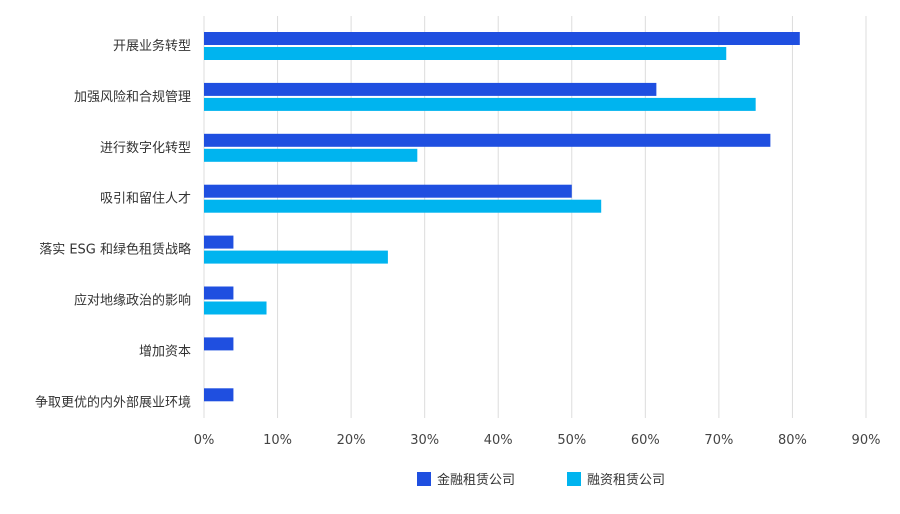 Image resolution: width=900 pixels, height=514 pixels. Describe the element at coordinates (866, 440) in the screenshot. I see `x-tick-label: 90%` at that location.